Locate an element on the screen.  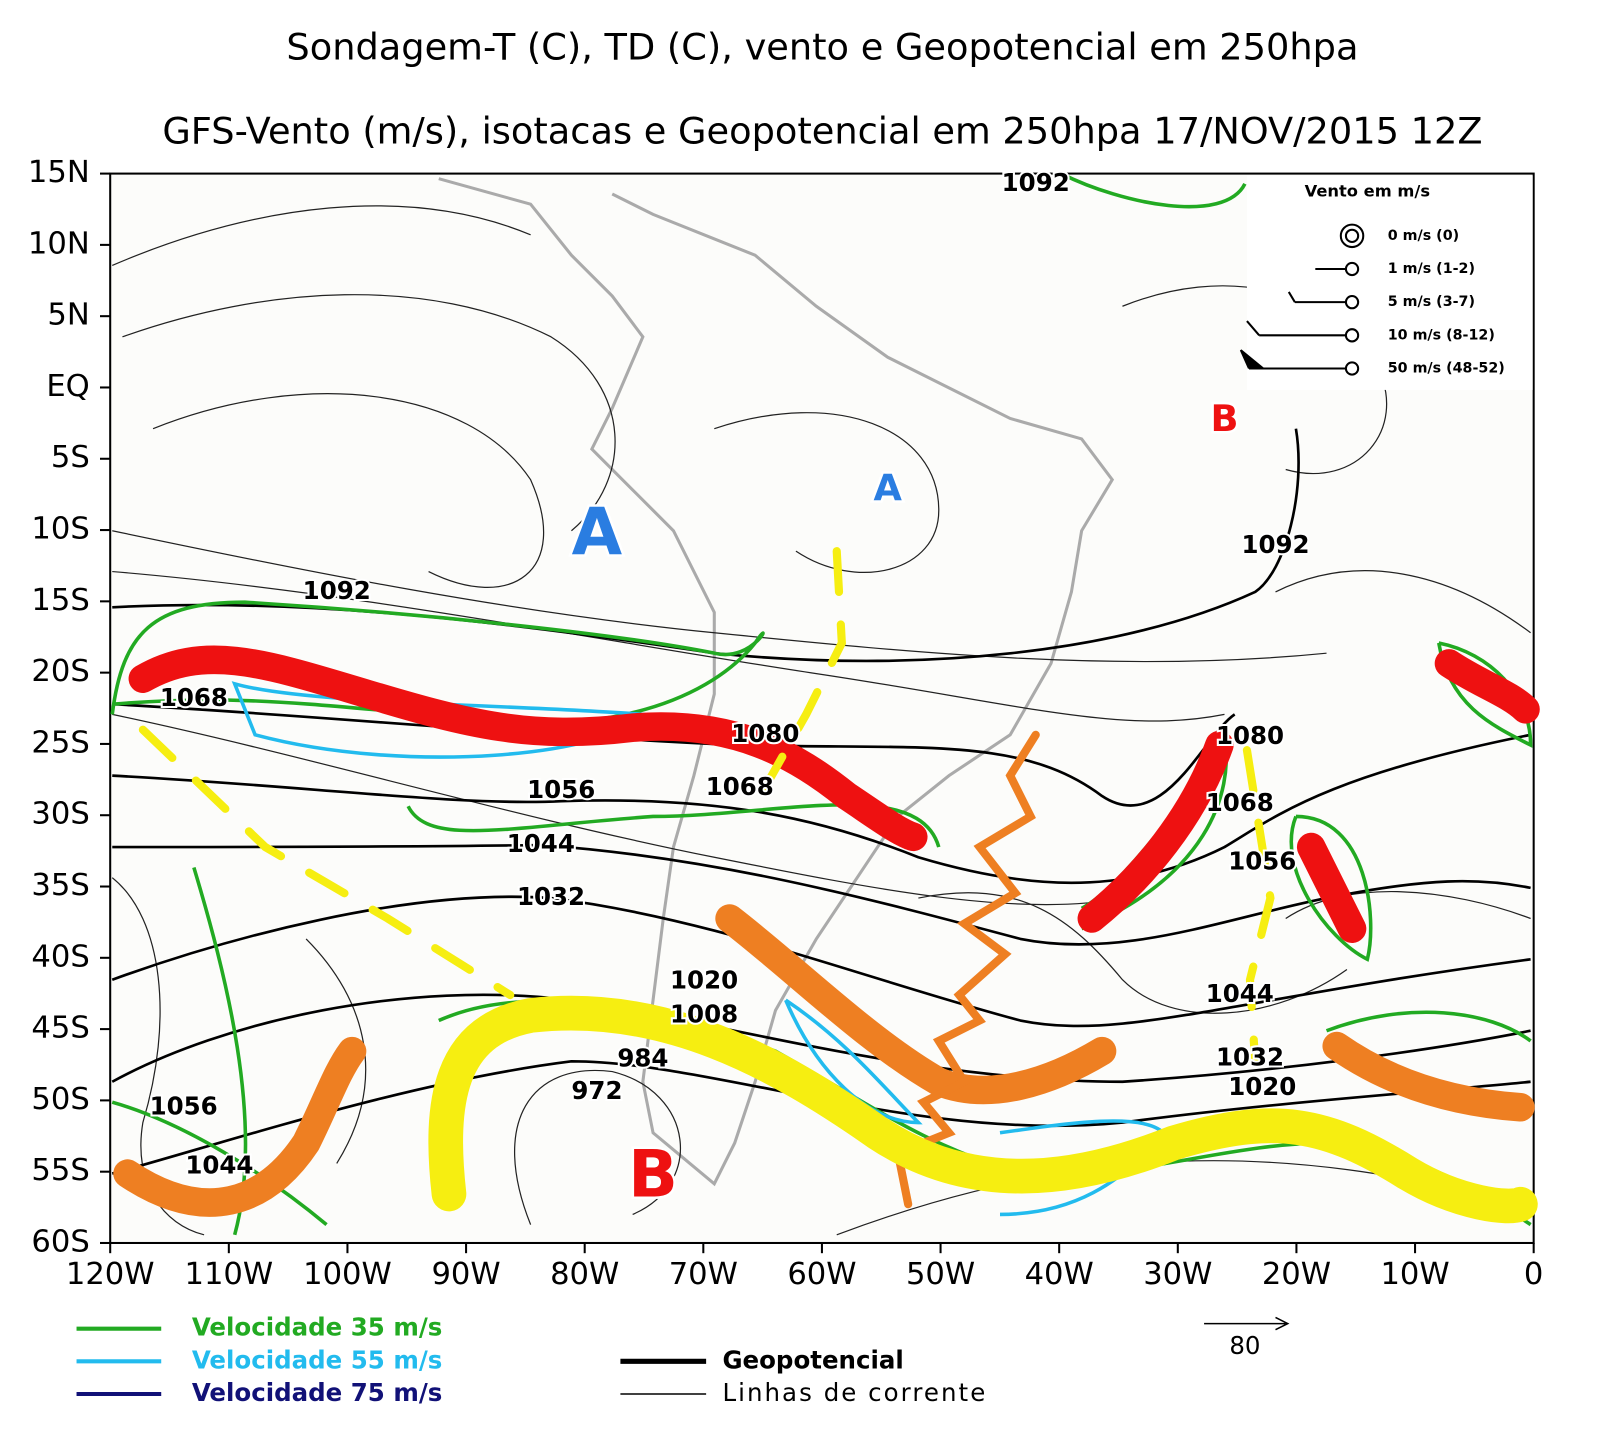
lon-label: 120W is located at coordinates (110, 1274).